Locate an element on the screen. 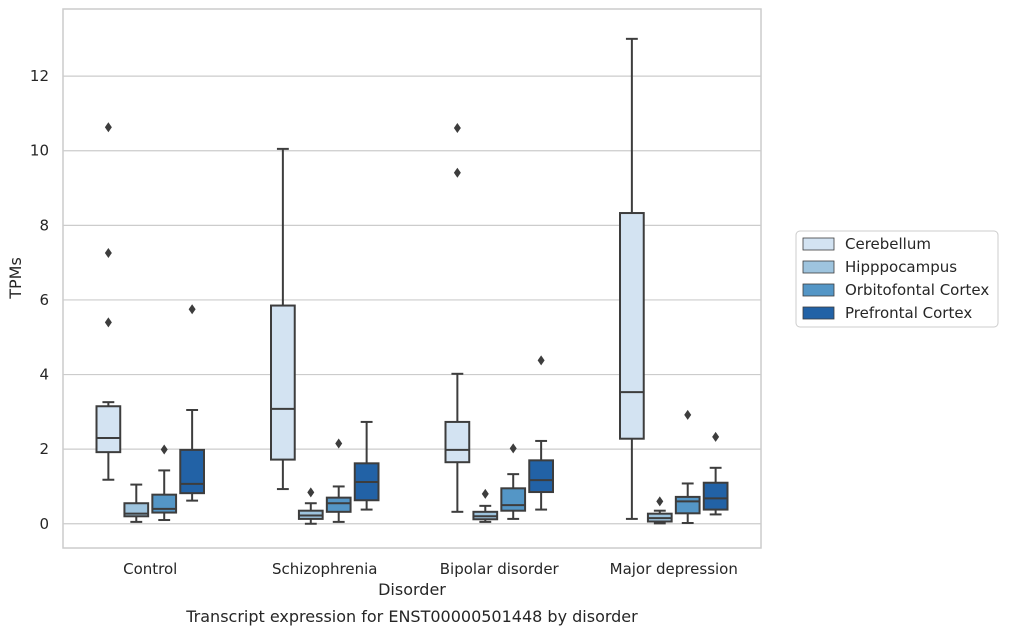  y-axis-ticks: 0 2 4 6 8 10 12 is located at coordinates (39, 300).